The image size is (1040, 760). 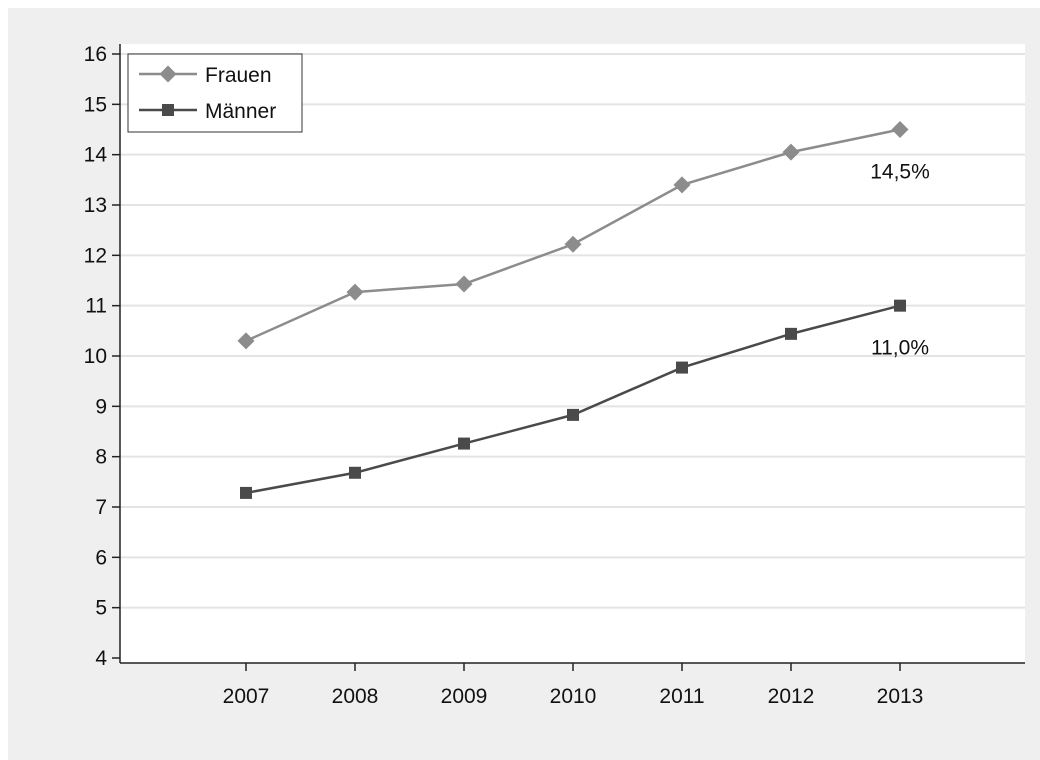 I want to click on legend-item: Frauen, so click(x=205, y=75).